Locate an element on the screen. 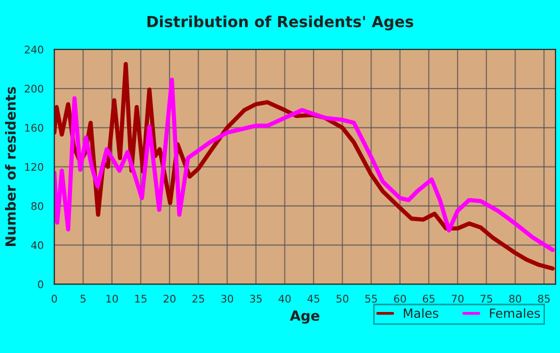 Image resolution: width=560 pixels, height=353 pixels. x-tick-label: 0 is located at coordinates (54, 298).